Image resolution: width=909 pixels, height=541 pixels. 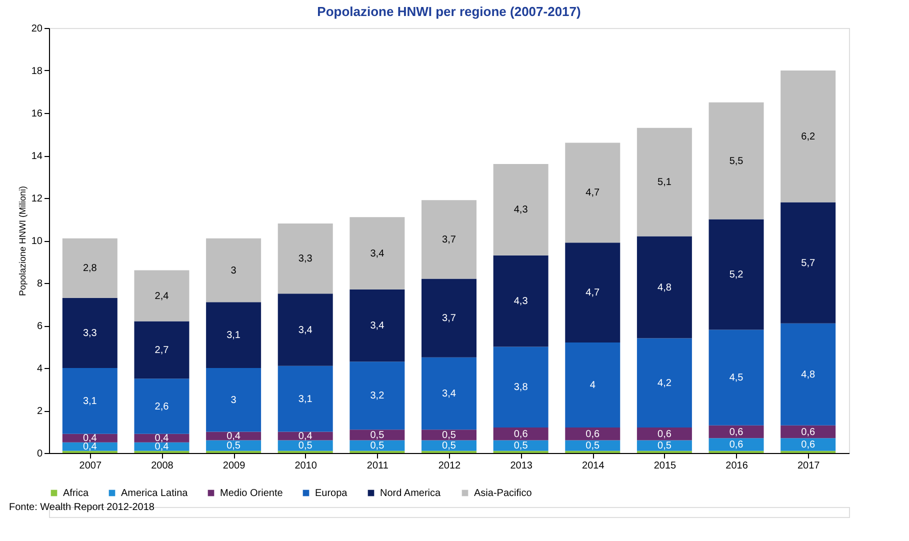 What do you see at coordinates (234, 466) in the screenshot?
I see `x-tick-label: 2009` at bounding box center [234, 466].